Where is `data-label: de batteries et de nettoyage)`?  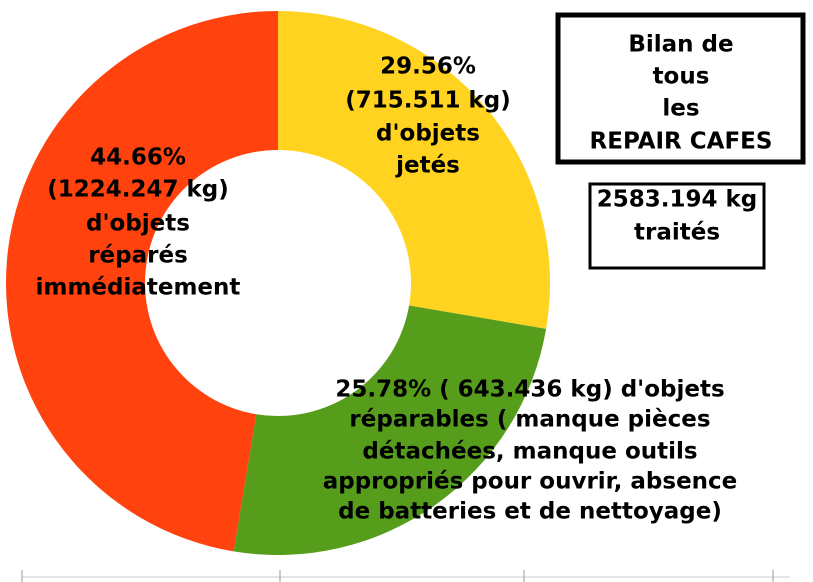
data-label: de batteries et de nettoyage) is located at coordinates (530, 512).